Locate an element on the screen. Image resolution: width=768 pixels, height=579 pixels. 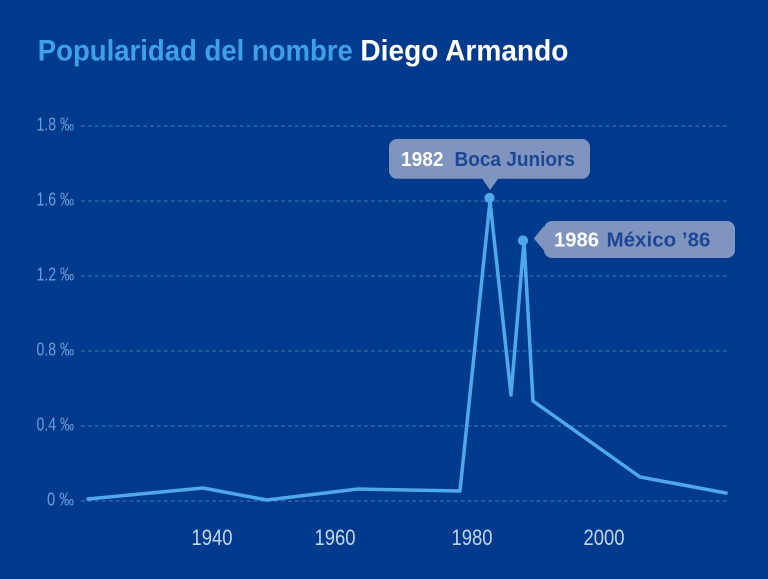
svg-text: 0.4 ‰ is located at coordinates (56, 425).